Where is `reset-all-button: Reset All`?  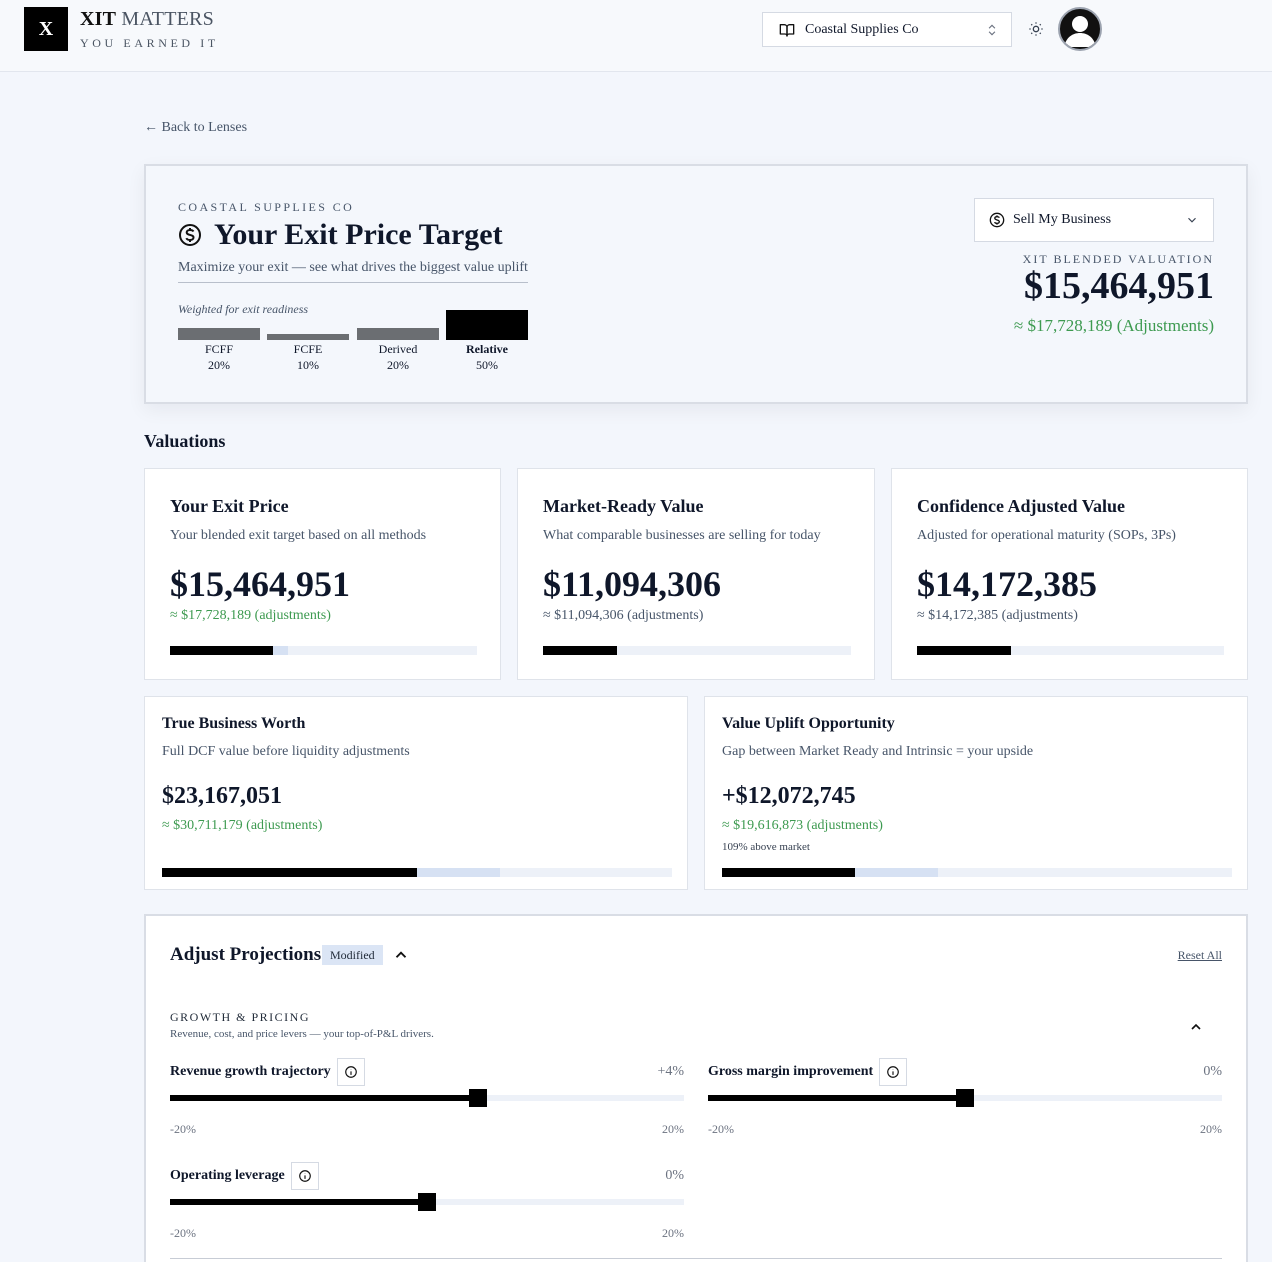 reset-all-button: Reset All is located at coordinates (1199, 955).